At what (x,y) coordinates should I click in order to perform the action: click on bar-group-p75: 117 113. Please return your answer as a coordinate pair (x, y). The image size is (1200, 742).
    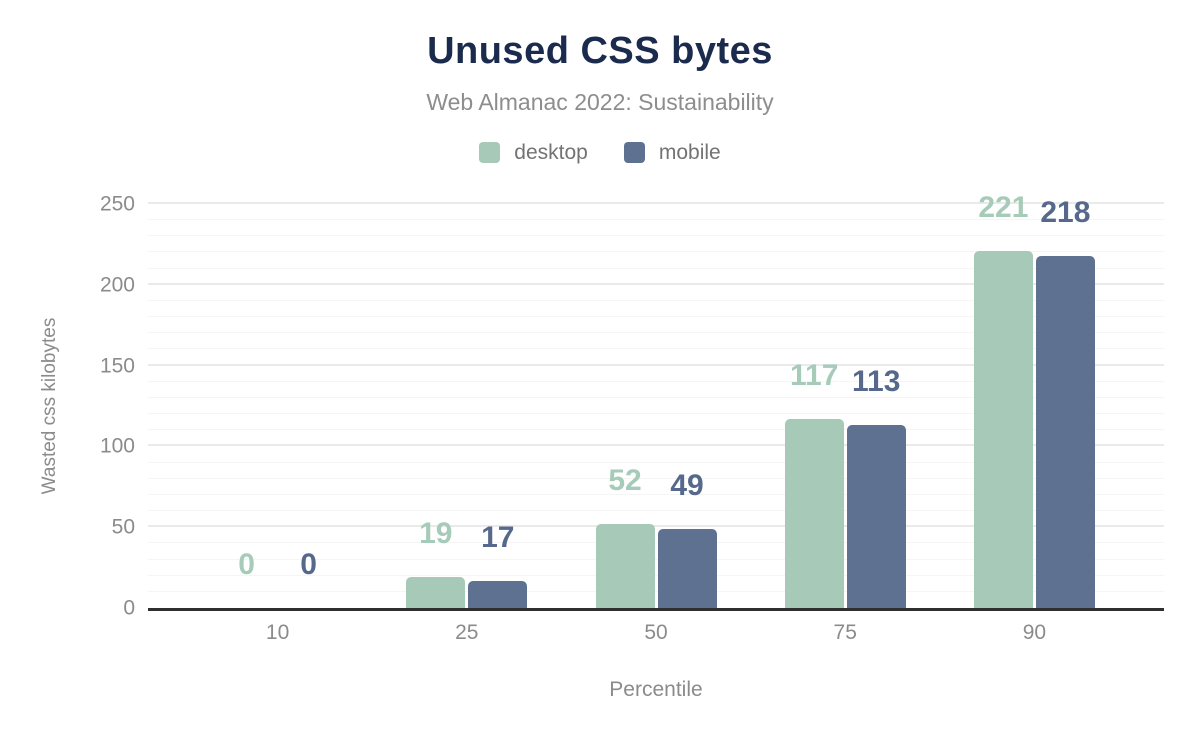
    Looking at the image, I should click on (845, 406).